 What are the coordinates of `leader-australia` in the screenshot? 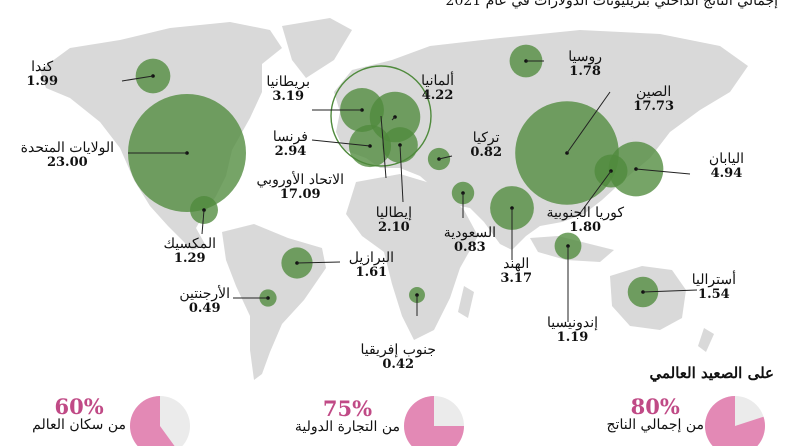 It's located at (670, 291).